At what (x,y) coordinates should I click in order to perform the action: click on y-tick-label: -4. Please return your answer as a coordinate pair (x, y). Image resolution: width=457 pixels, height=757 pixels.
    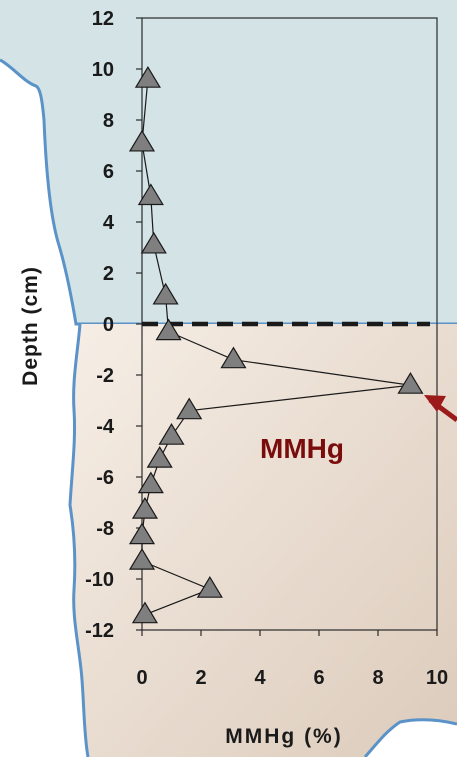
    Looking at the image, I should click on (105, 427).